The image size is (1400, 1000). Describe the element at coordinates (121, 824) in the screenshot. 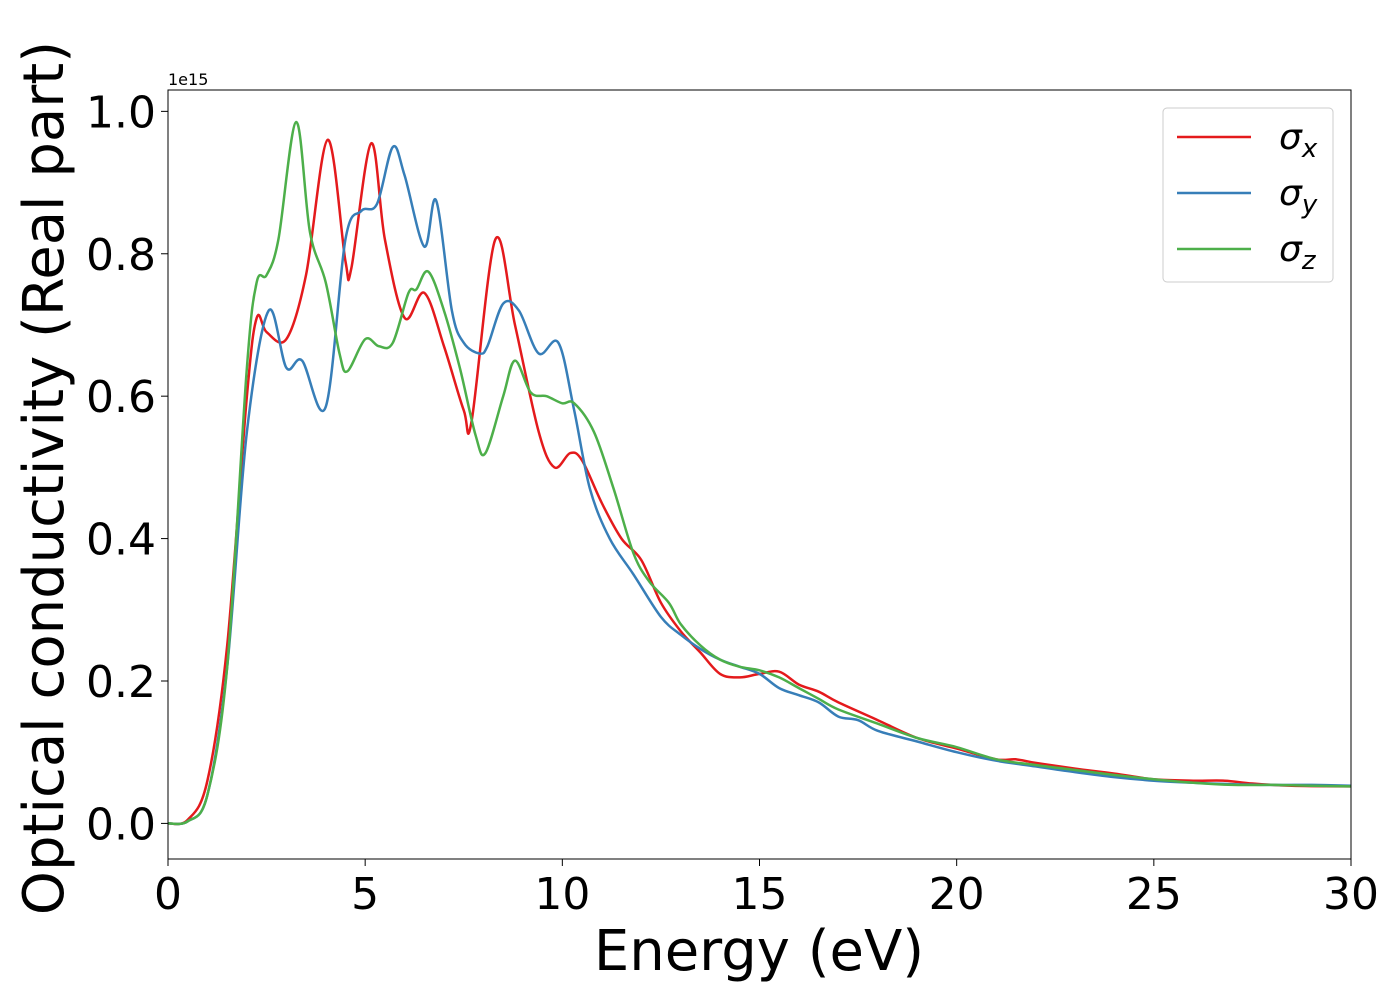

I see `y-tick-label: 0.0` at that location.